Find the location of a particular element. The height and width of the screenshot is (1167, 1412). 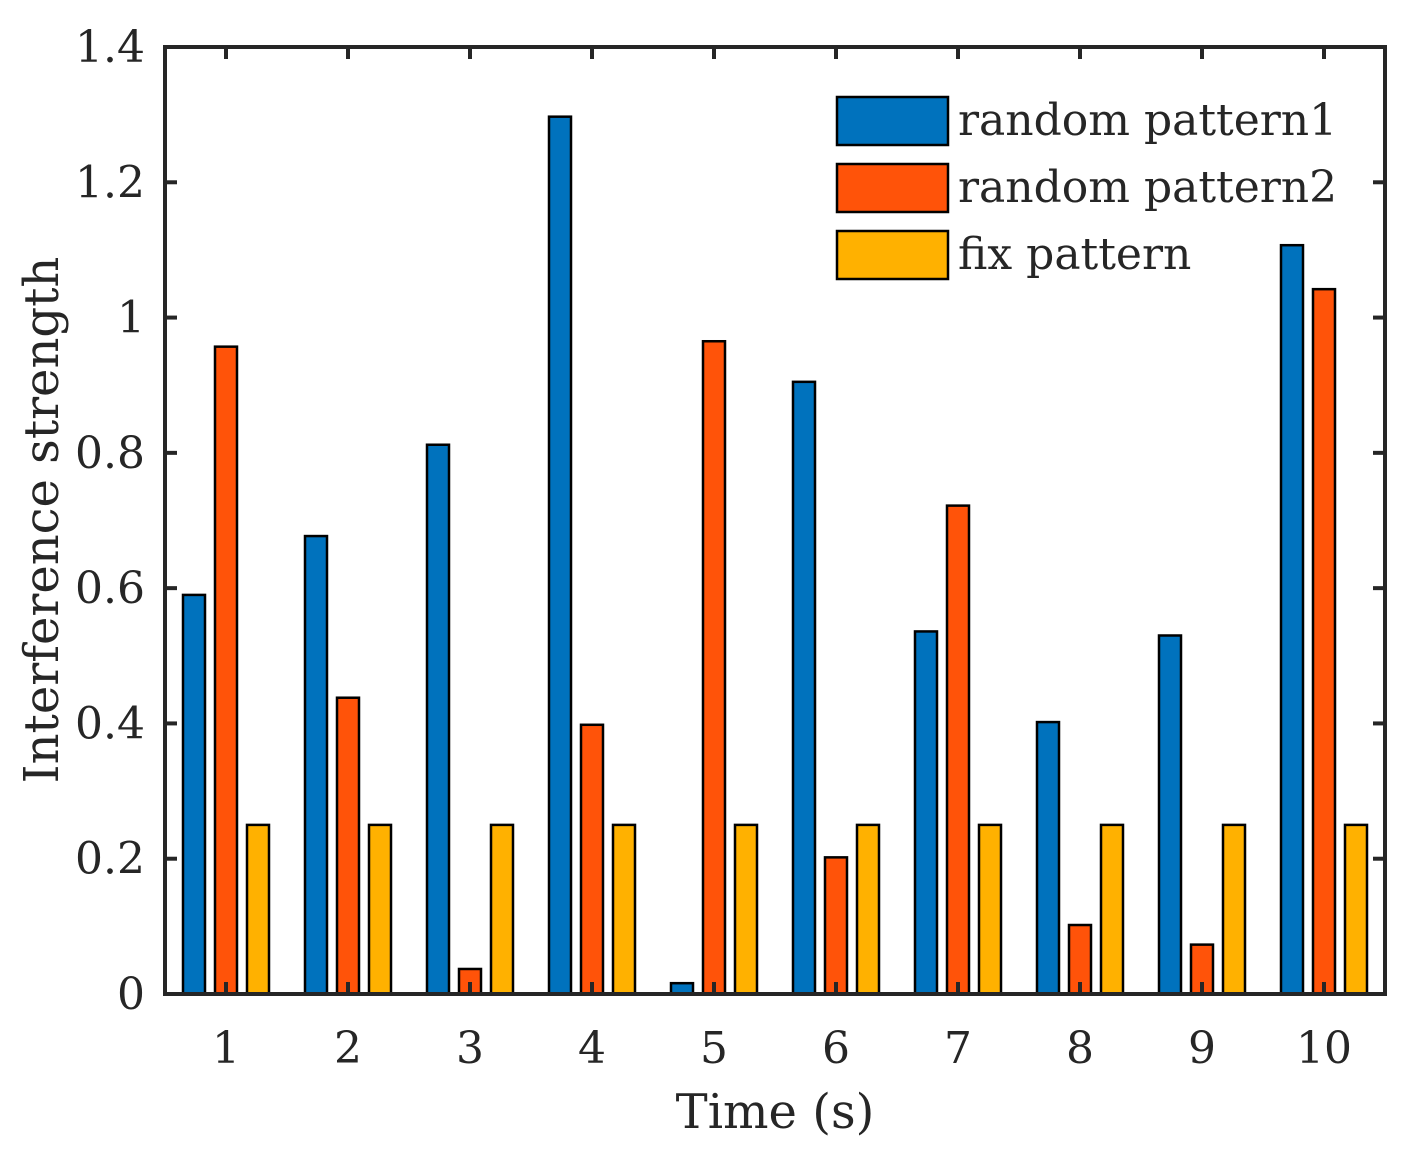

y-tick-label-7: 1.4 is located at coordinates (110, 47).